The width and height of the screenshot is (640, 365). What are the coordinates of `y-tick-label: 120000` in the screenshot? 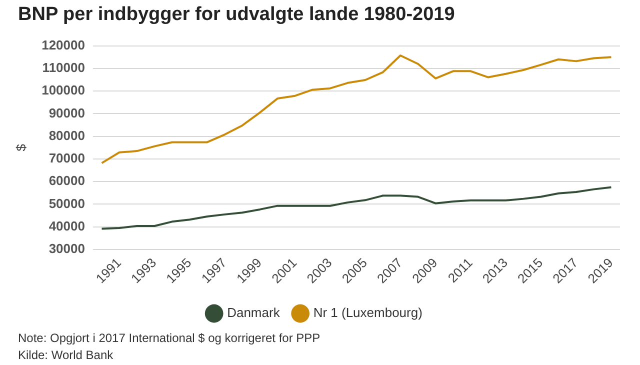 It's located at (63, 44).